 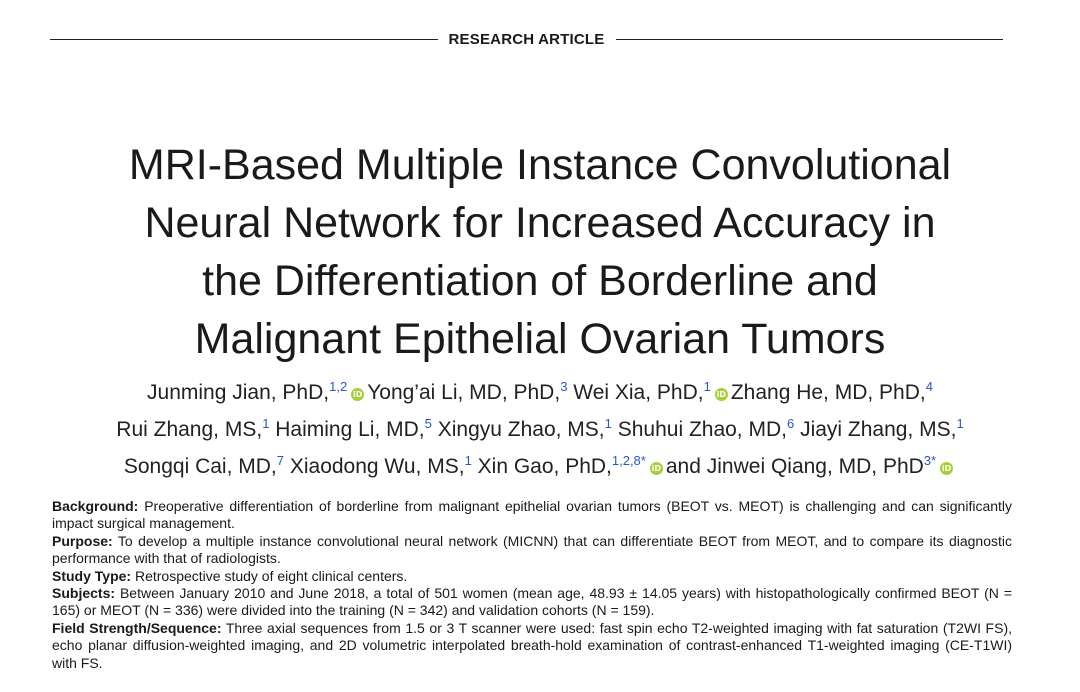 What do you see at coordinates (809, 39) in the screenshot?
I see `header-rule-right` at bounding box center [809, 39].